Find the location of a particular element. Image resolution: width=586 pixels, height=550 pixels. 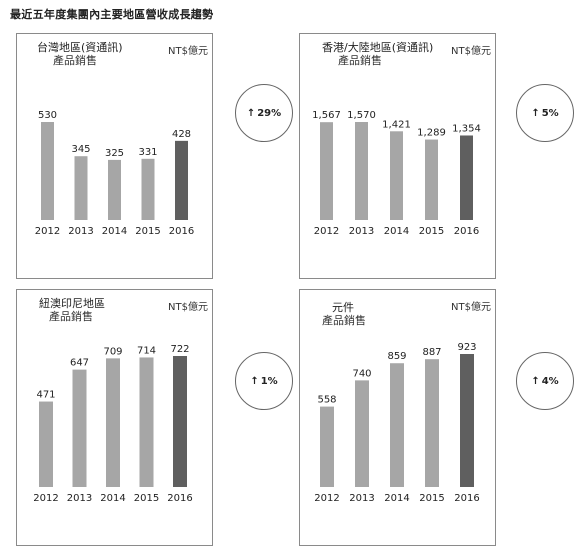

chart-title: 元件 is located at coordinates (343, 307).